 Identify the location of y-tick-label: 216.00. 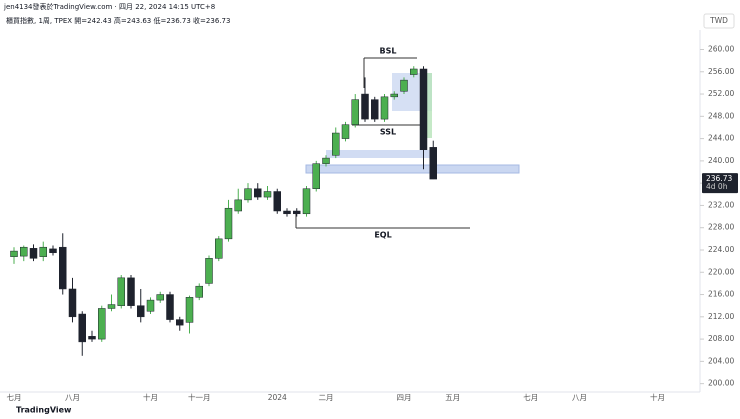
(721, 294).